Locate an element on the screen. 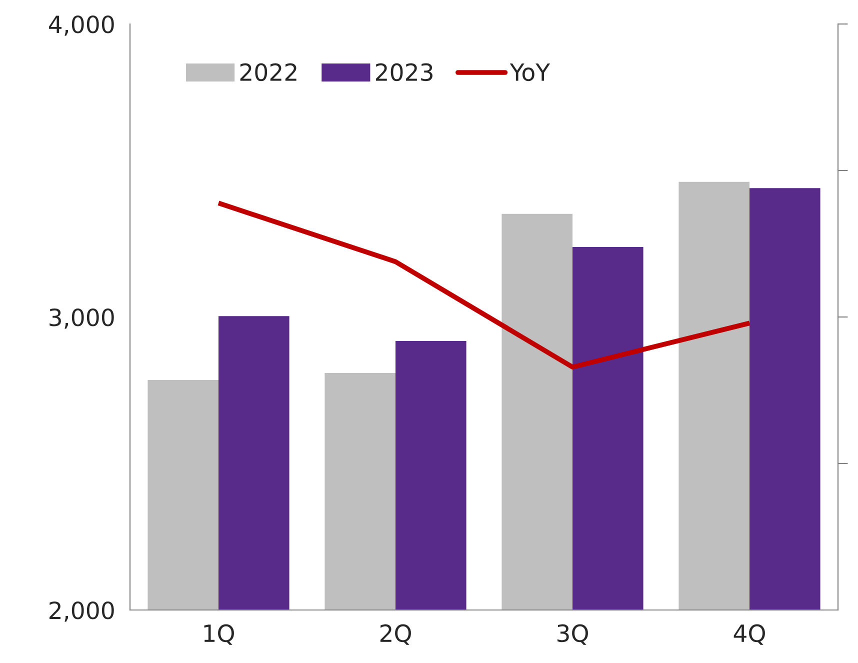  y-tick-label: 3,000 is located at coordinates (82, 318).